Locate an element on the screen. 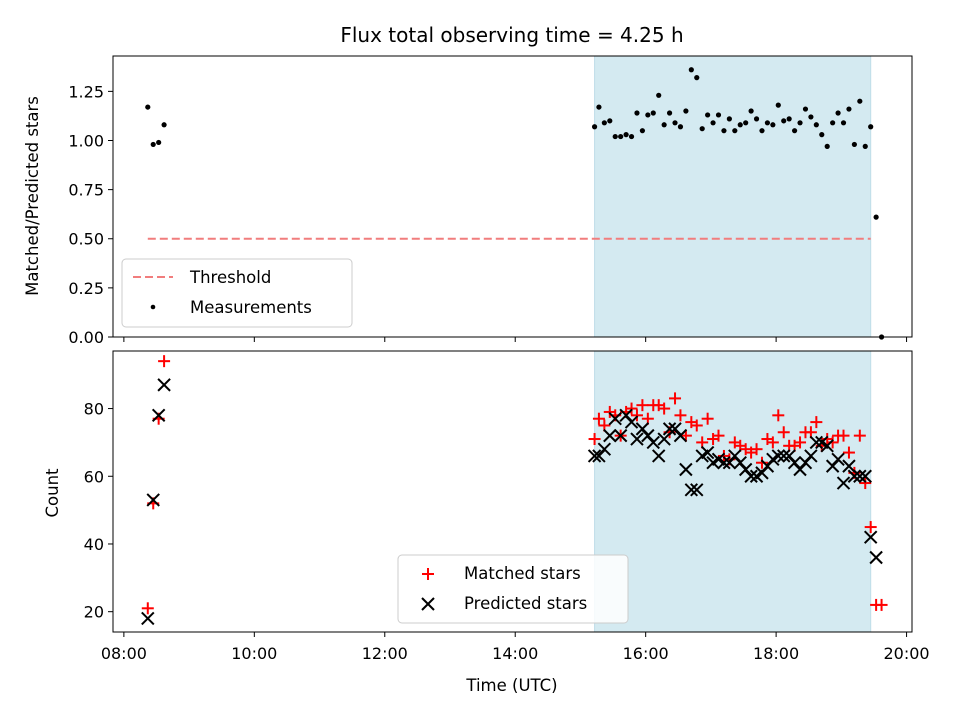 The image size is (960, 720). bottom-y-tick-label: 60 is located at coordinates (94, 476).